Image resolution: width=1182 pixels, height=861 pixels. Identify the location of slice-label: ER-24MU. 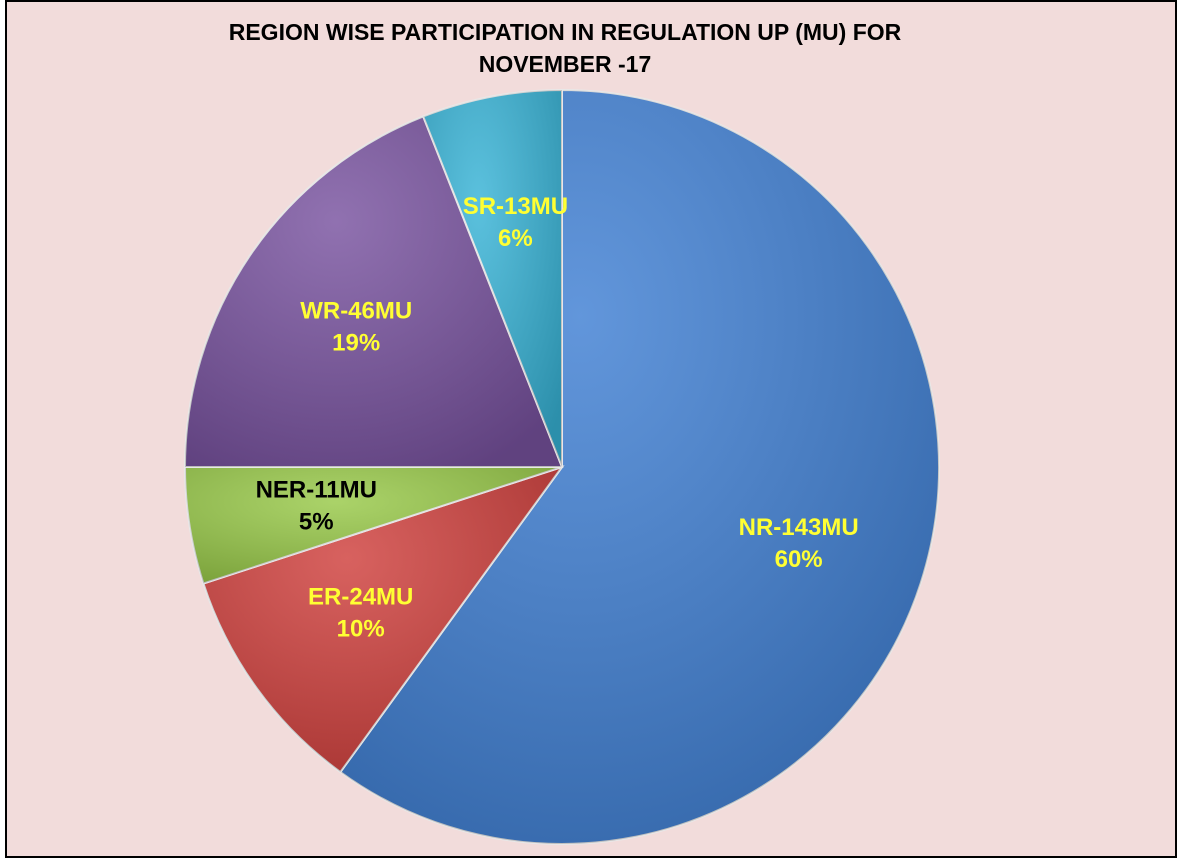
(360, 597).